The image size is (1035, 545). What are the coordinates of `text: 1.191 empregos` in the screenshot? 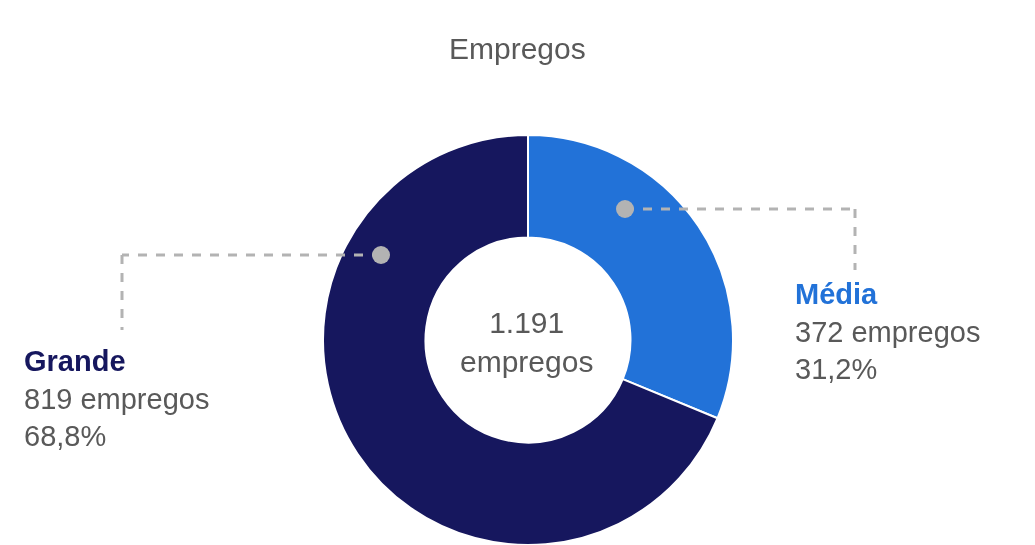 It's located at (527, 342).